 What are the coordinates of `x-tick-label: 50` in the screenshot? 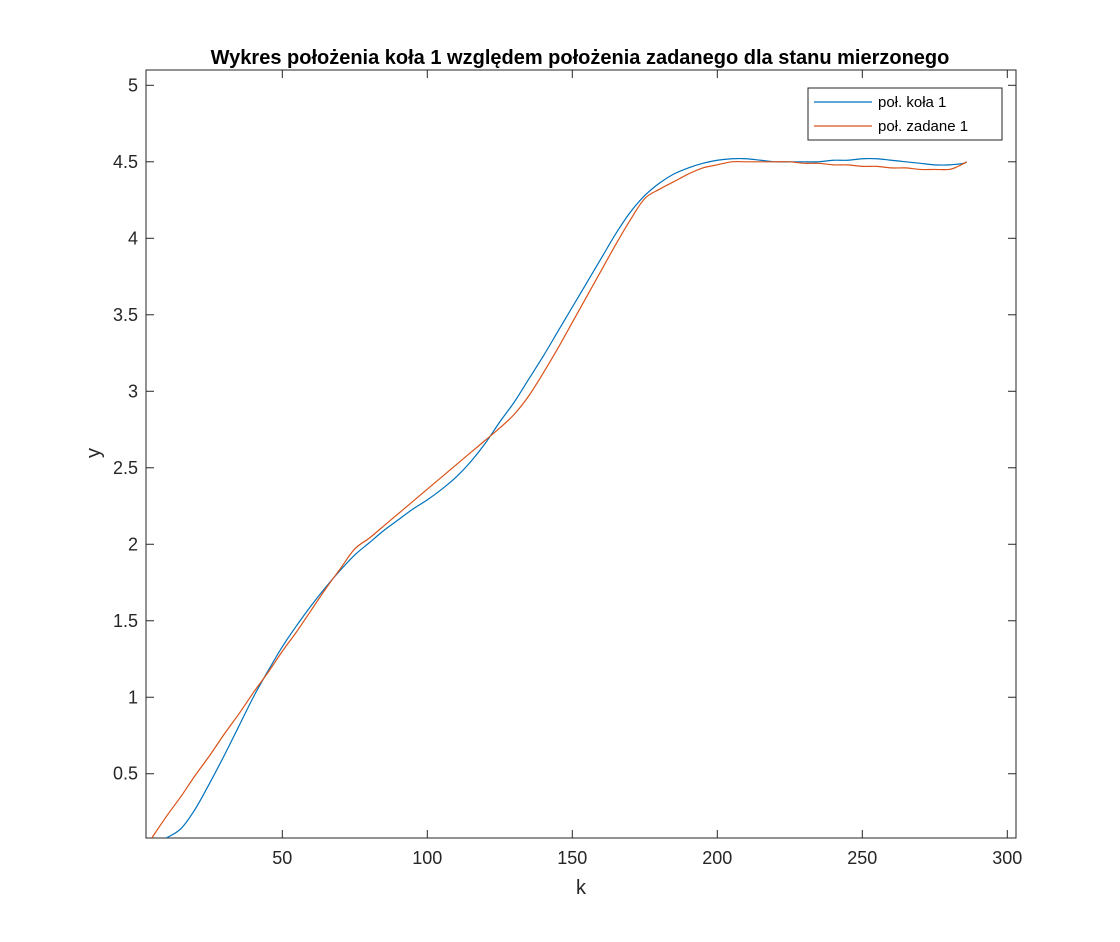 It's located at (282, 858).